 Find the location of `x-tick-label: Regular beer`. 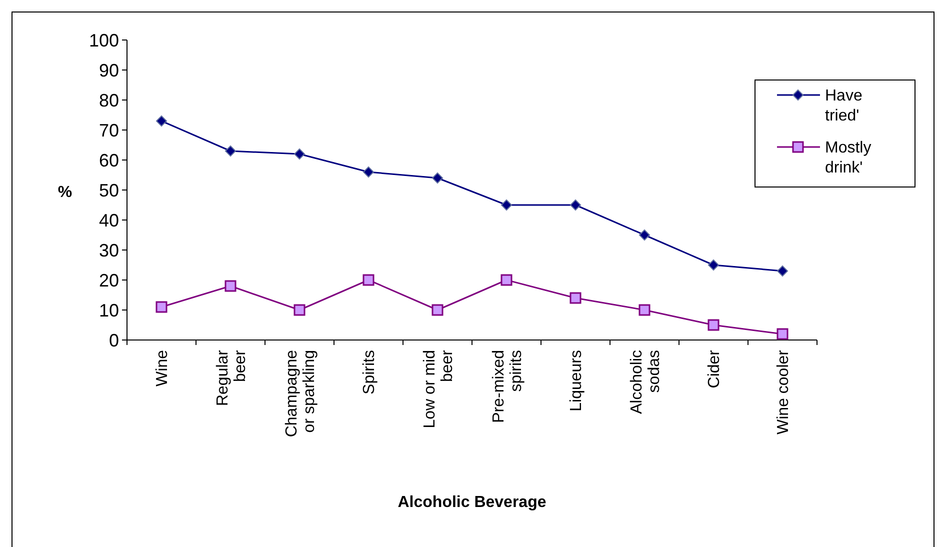

x-tick-label: Regular beer is located at coordinates (231, 377).